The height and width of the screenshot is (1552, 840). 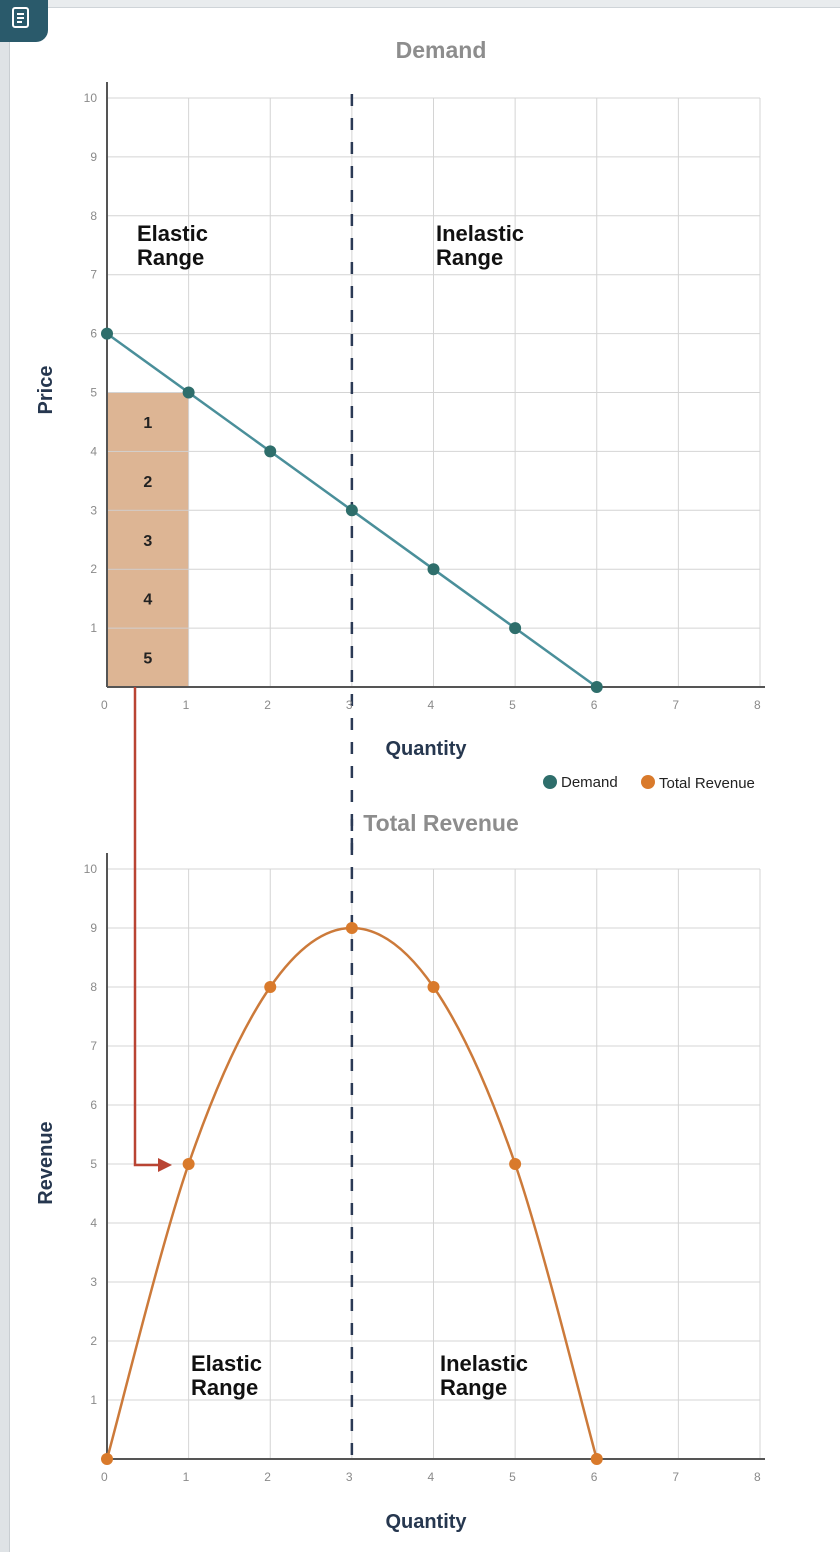 I want to click on revenue-elastic-label-line1: Elastic, so click(x=226, y=1363).